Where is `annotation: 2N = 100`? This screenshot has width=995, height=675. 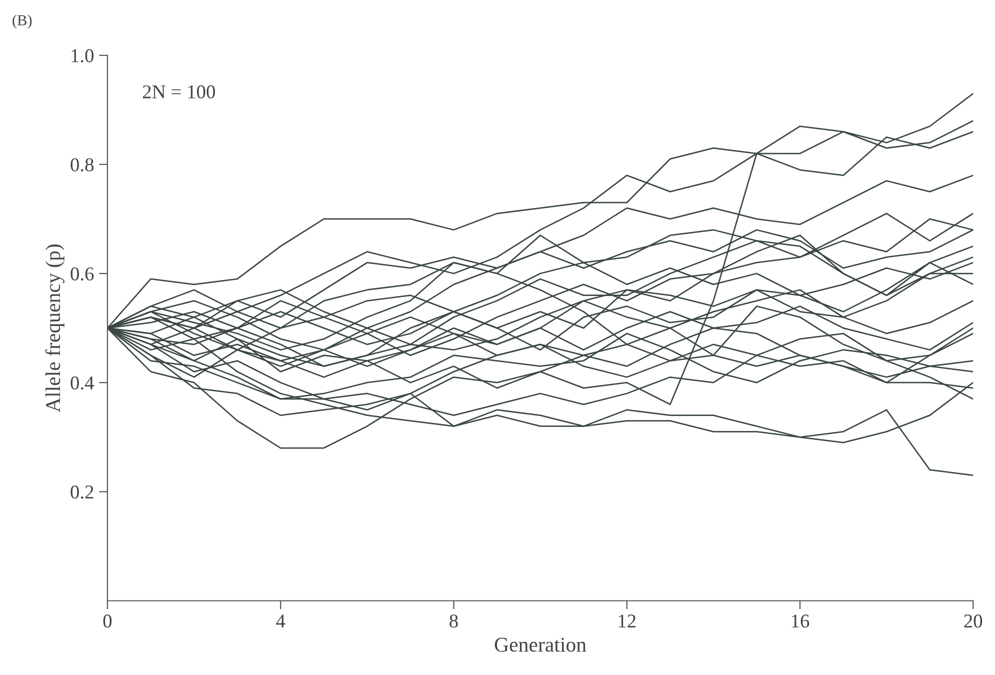
annotation: 2N = 100 is located at coordinates (178, 91).